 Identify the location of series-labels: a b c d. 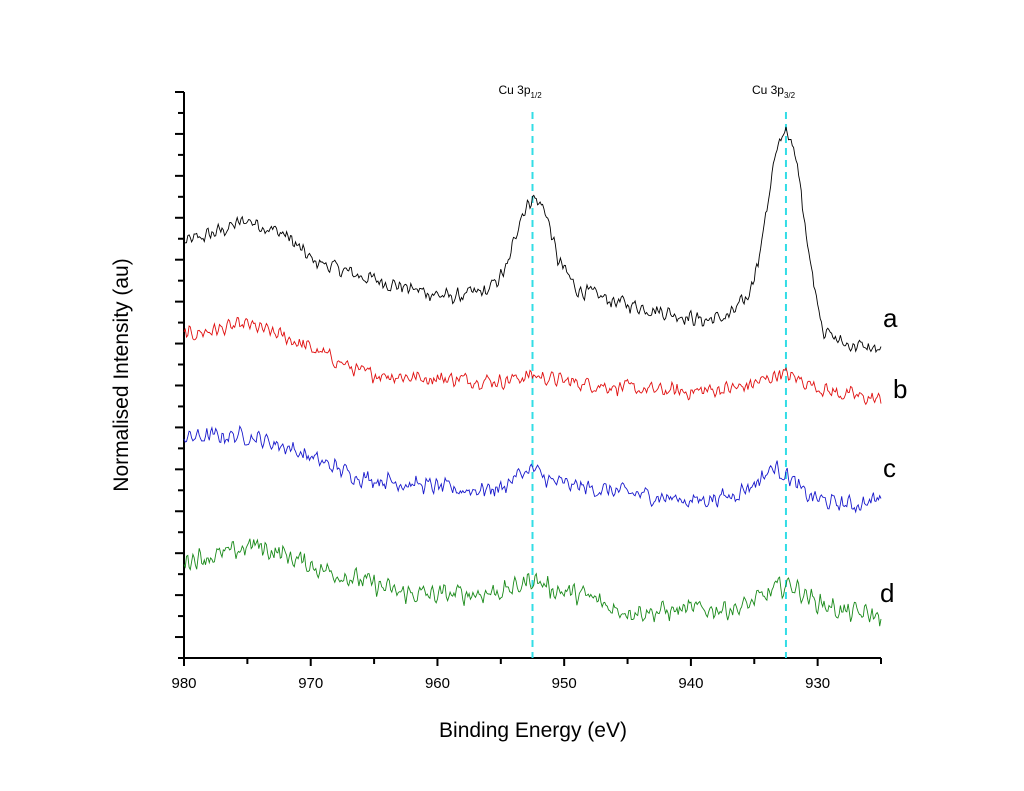
(893, 455).